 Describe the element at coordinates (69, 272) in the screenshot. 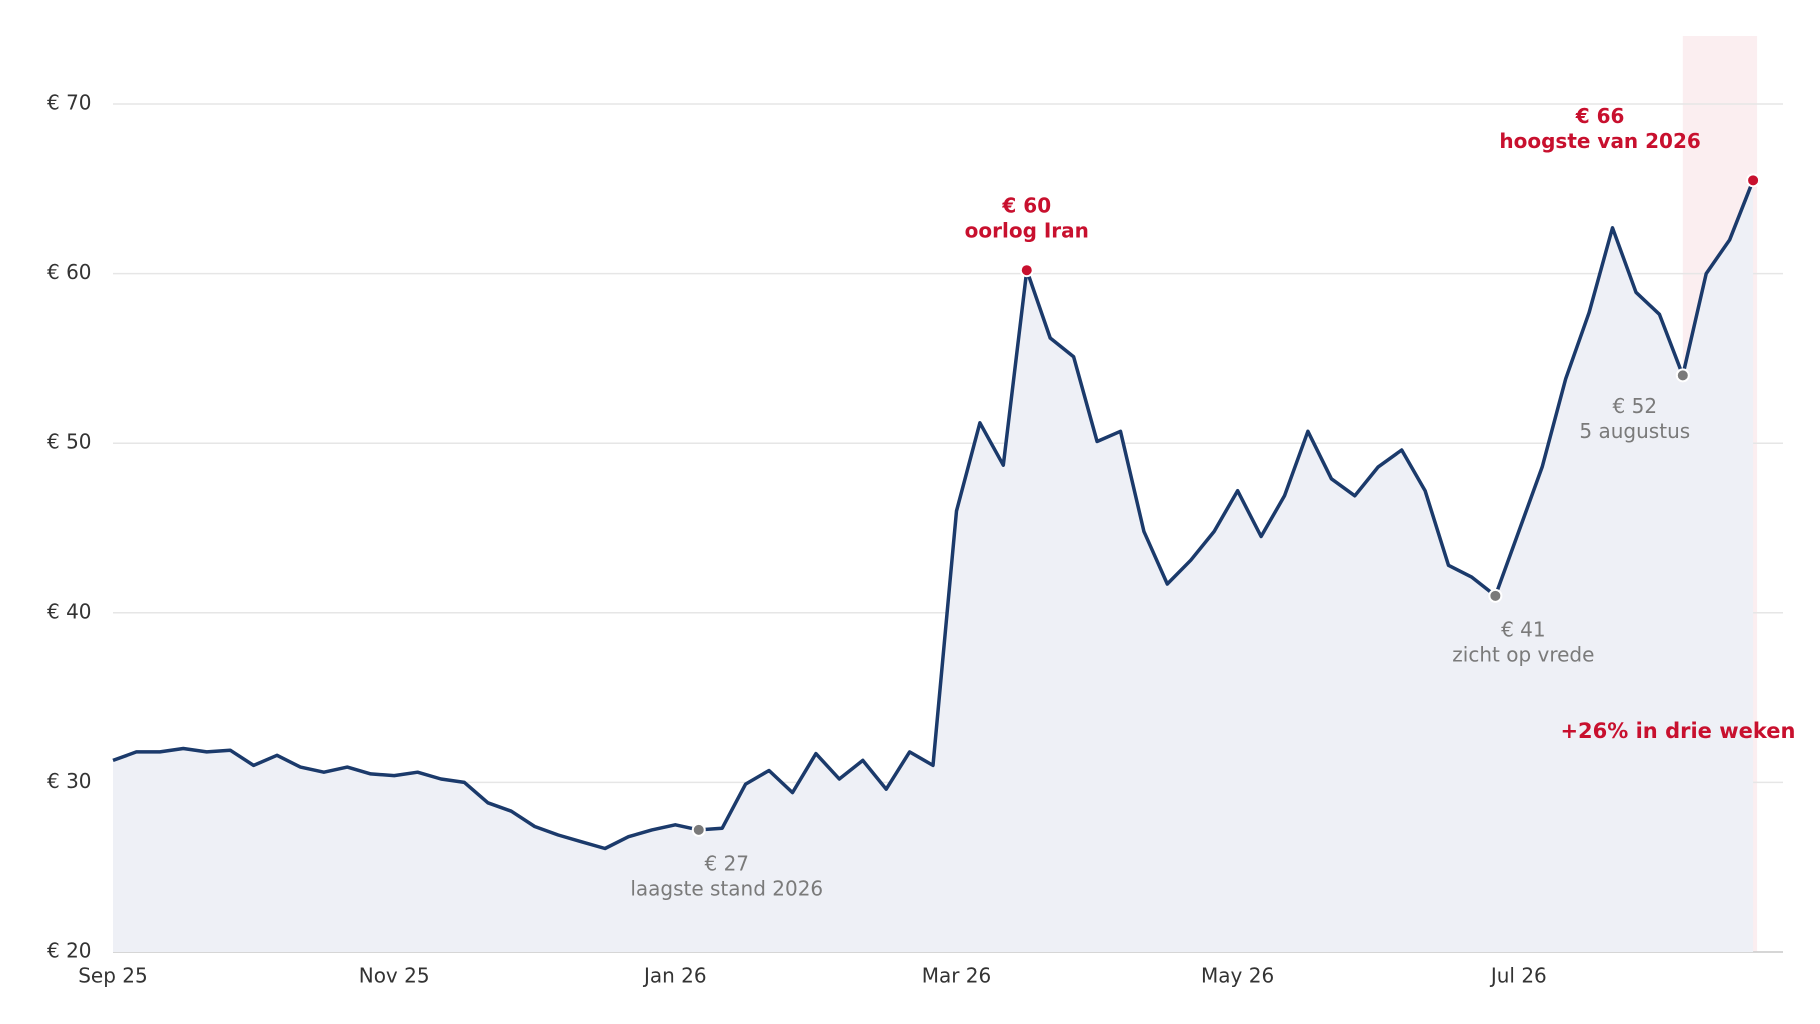

I see `y-tick-label: € 60` at that location.